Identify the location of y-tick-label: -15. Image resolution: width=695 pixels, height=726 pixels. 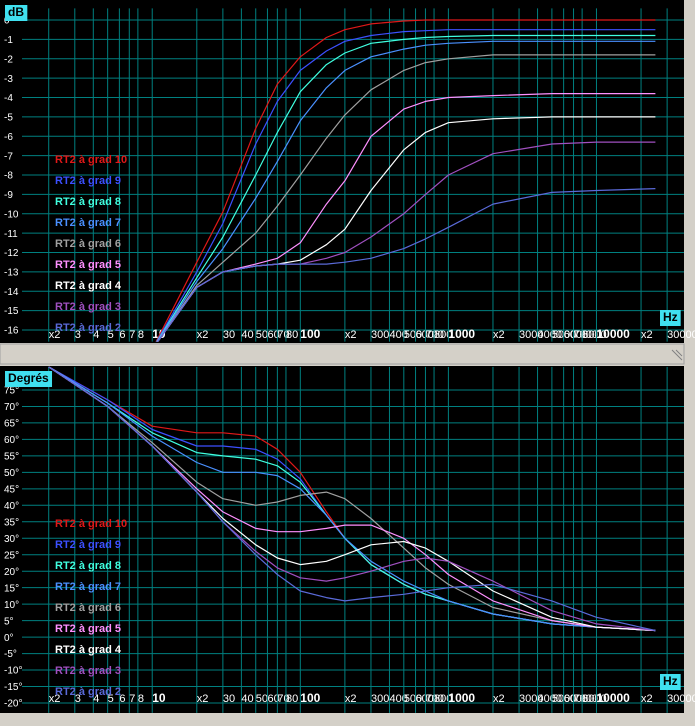
(11, 311).